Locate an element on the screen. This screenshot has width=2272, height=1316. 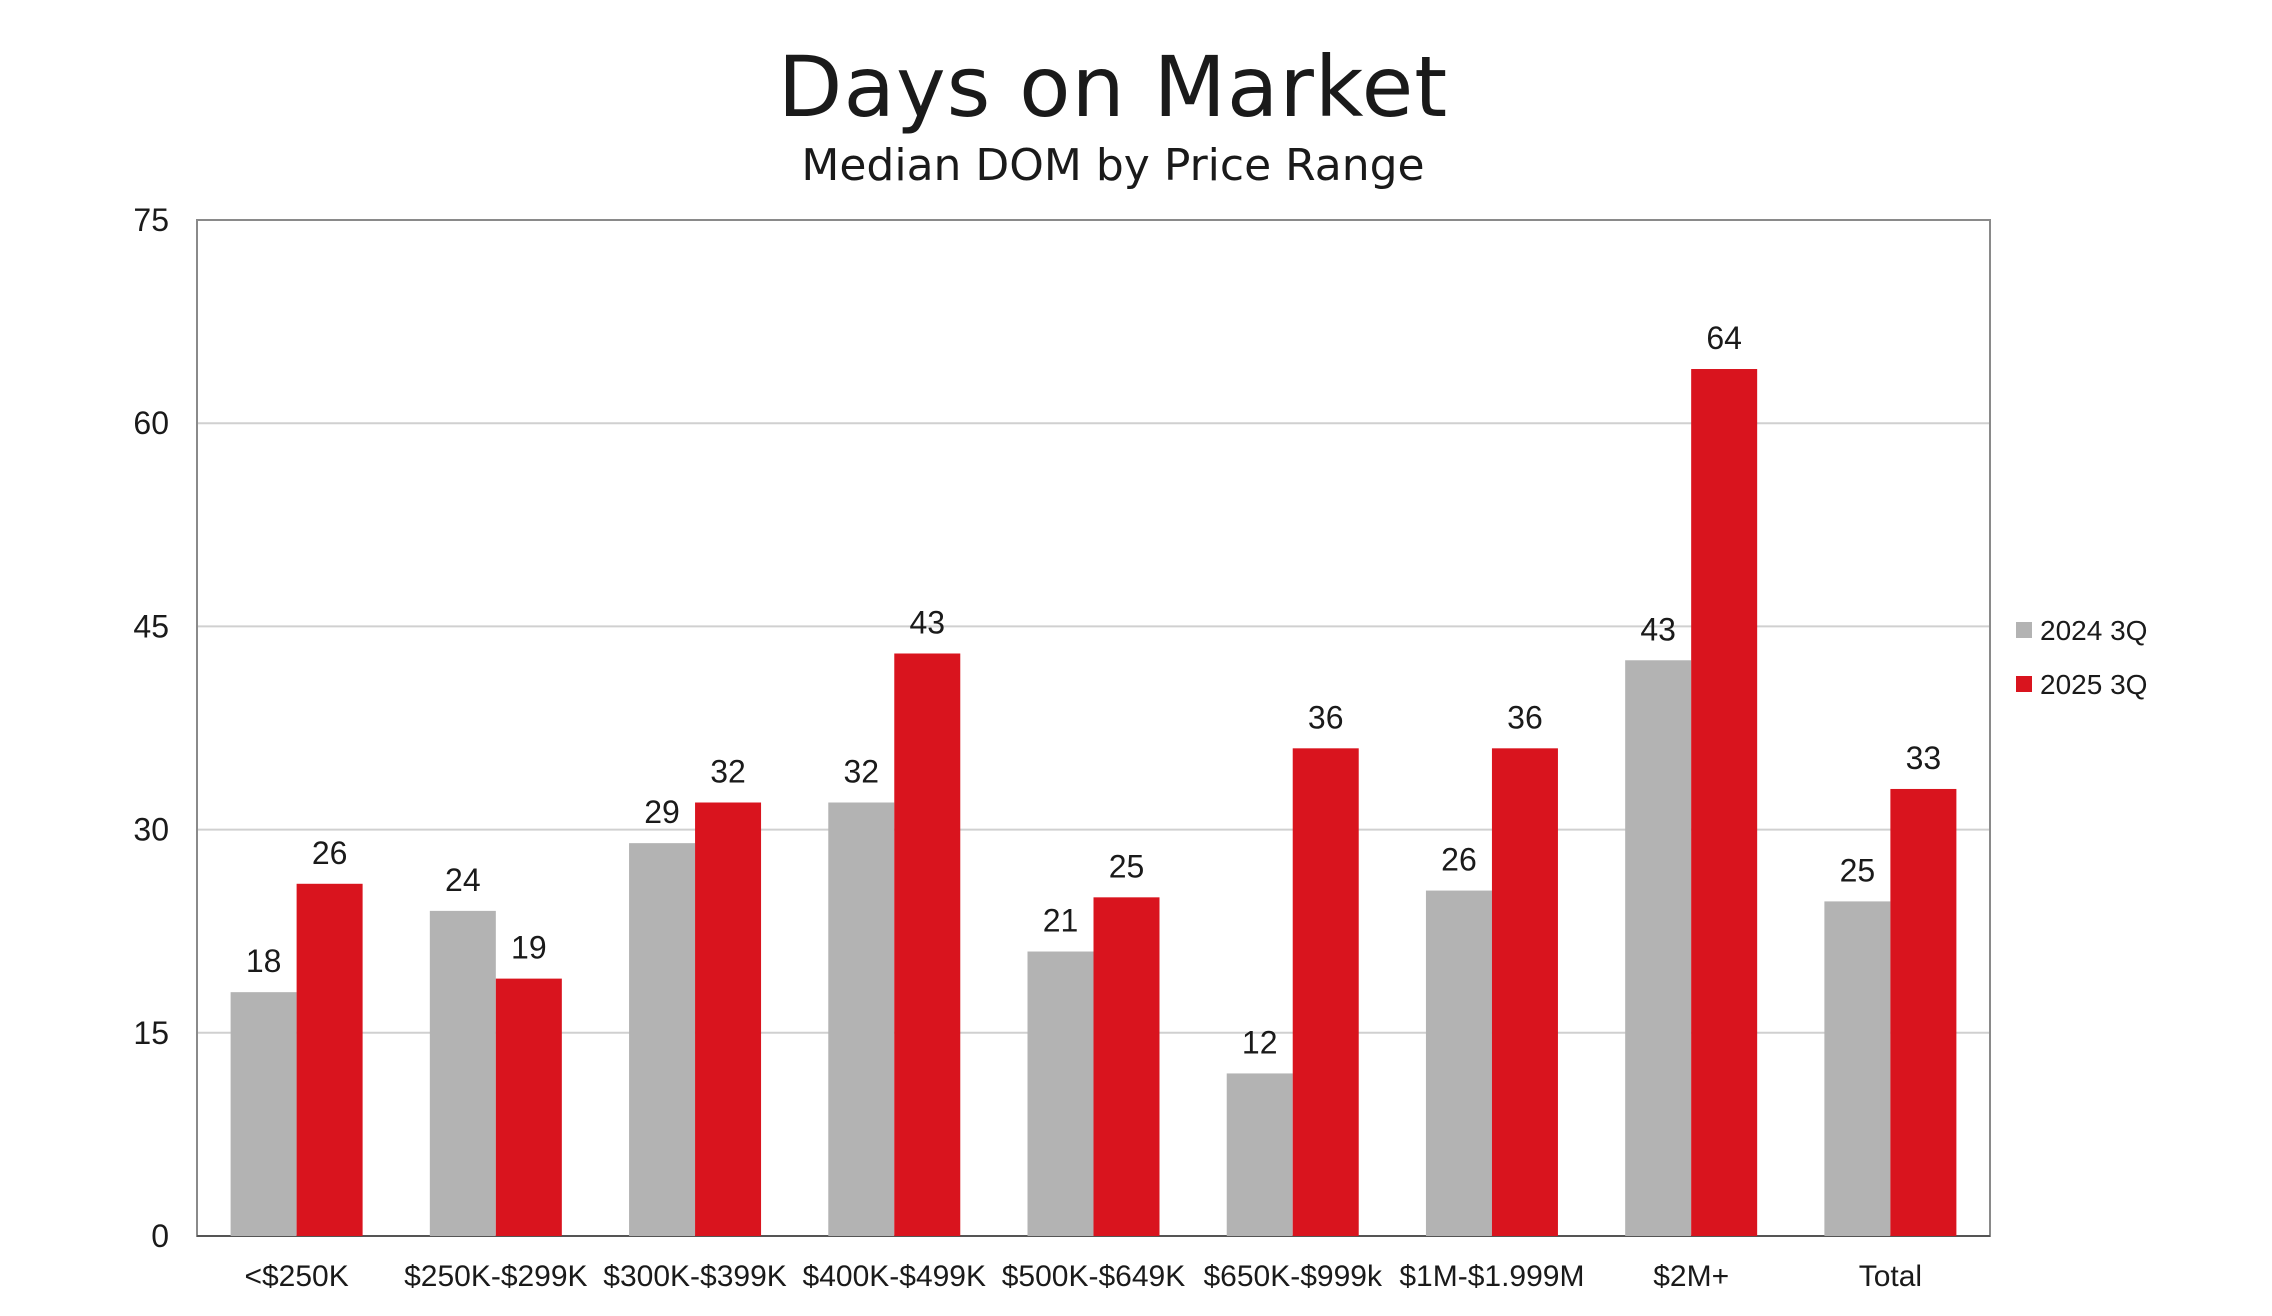
data-label: 64 is located at coordinates (1724, 338).